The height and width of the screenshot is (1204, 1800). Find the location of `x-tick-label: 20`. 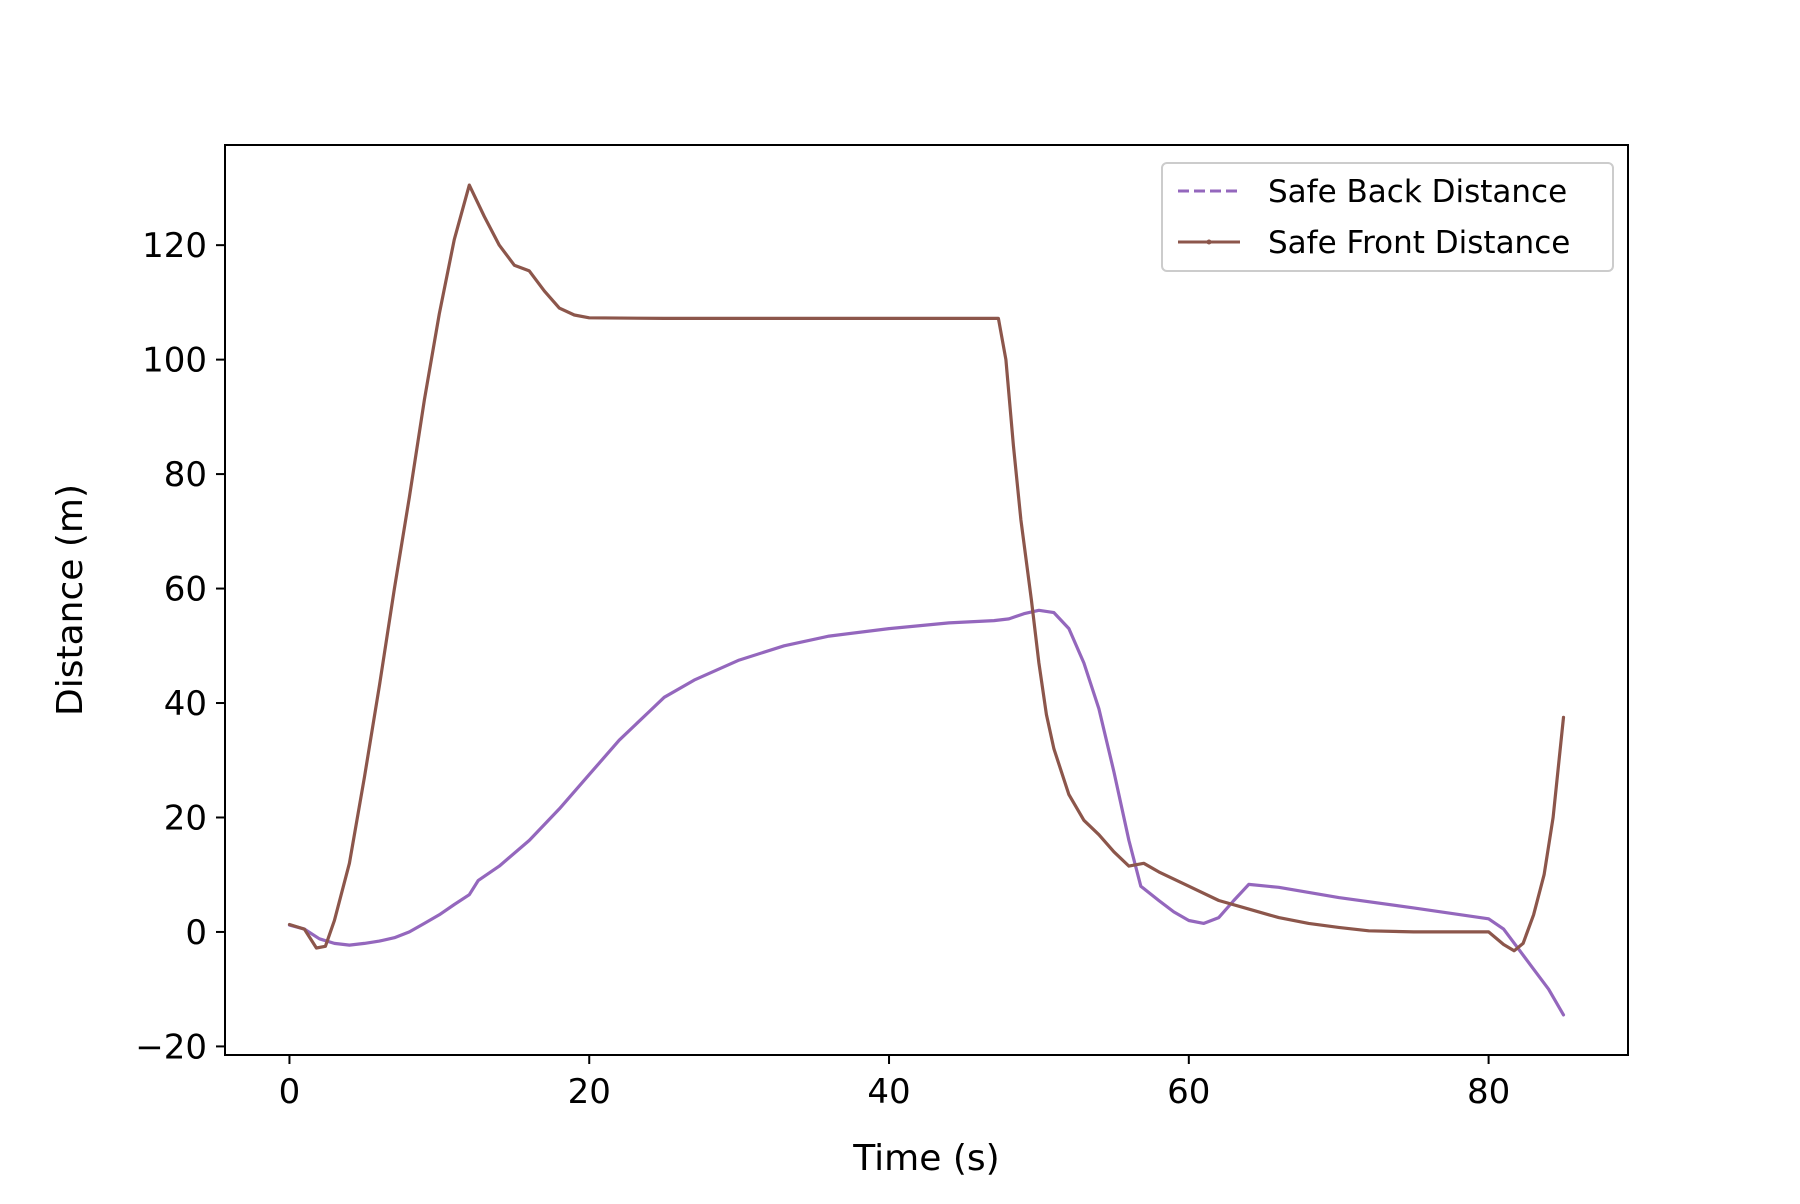

x-tick-label: 20 is located at coordinates (589, 1092).